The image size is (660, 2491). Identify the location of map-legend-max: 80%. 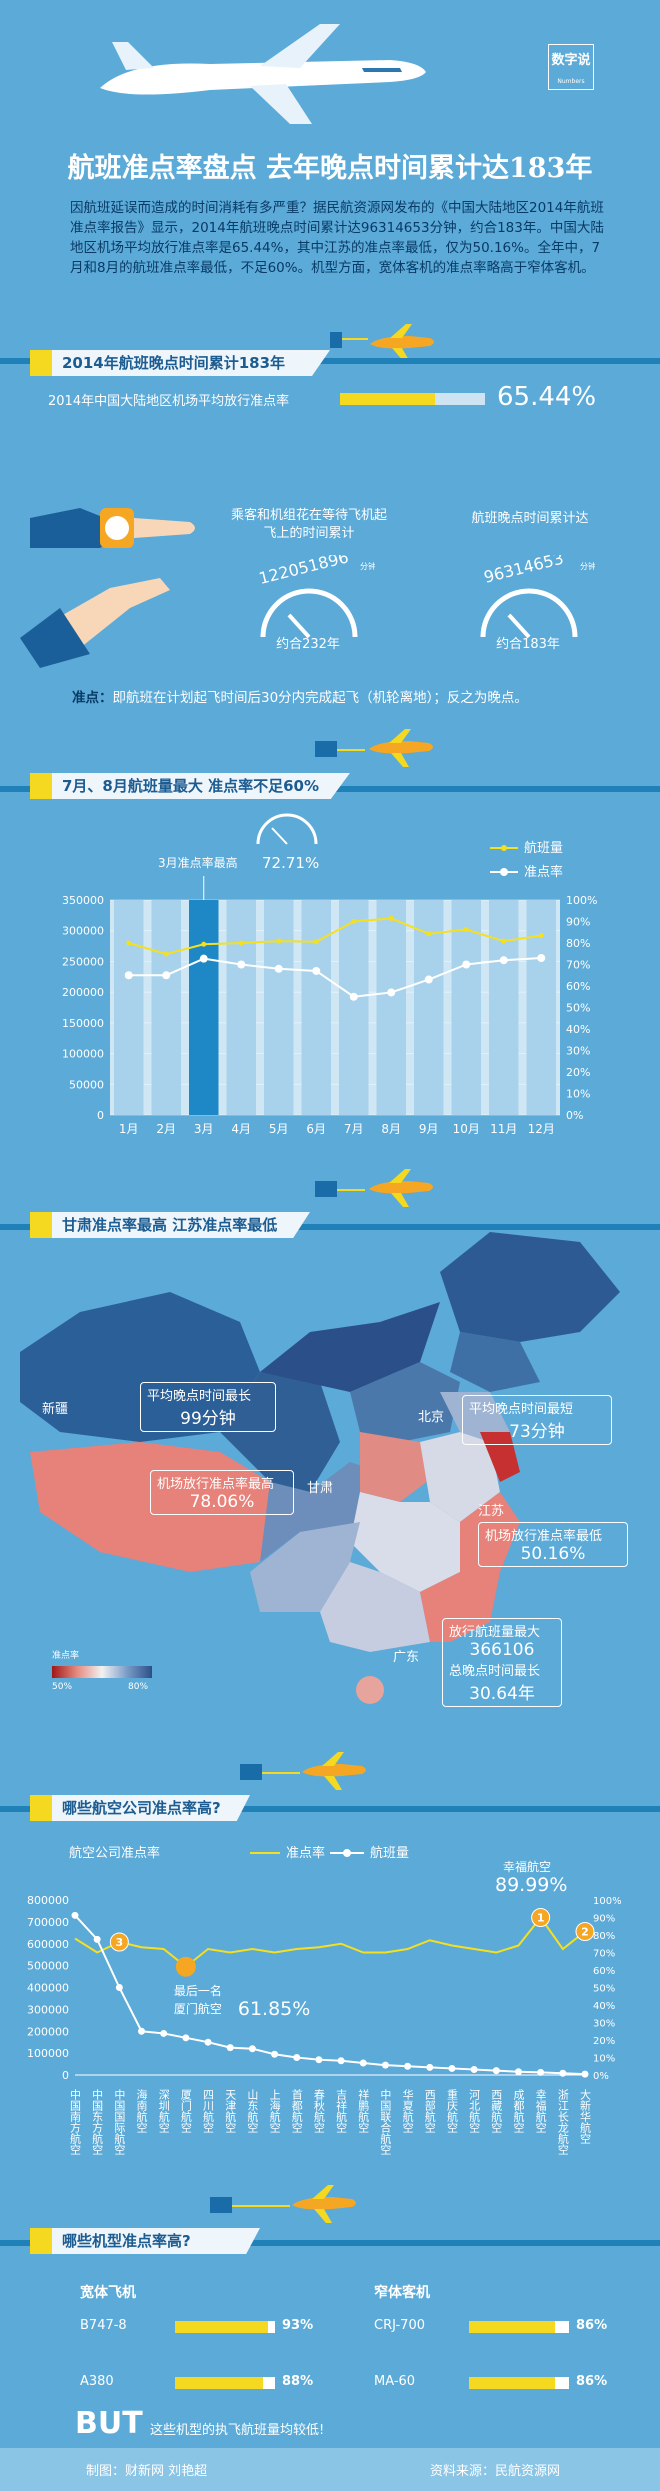
(138, 1687).